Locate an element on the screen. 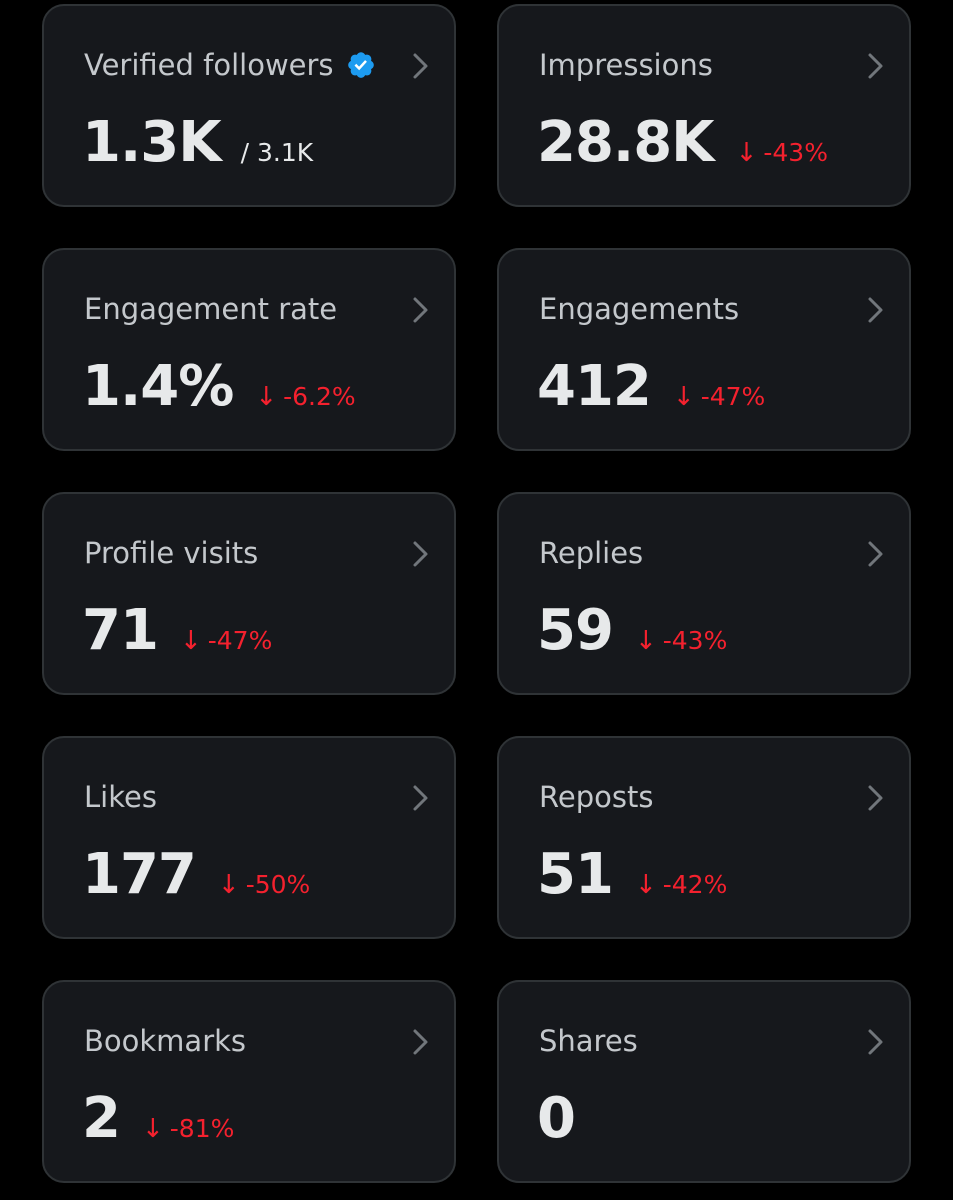 The width and height of the screenshot is (953, 1200). metric-title: Engagement rate is located at coordinates (210, 309).